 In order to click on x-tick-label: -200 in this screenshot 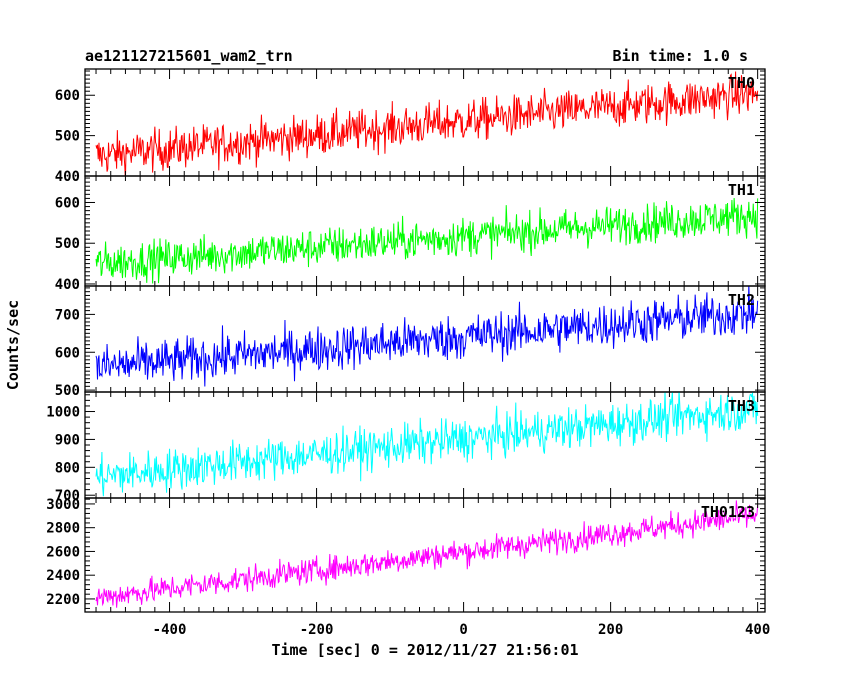, I will do `click(317, 630)`.